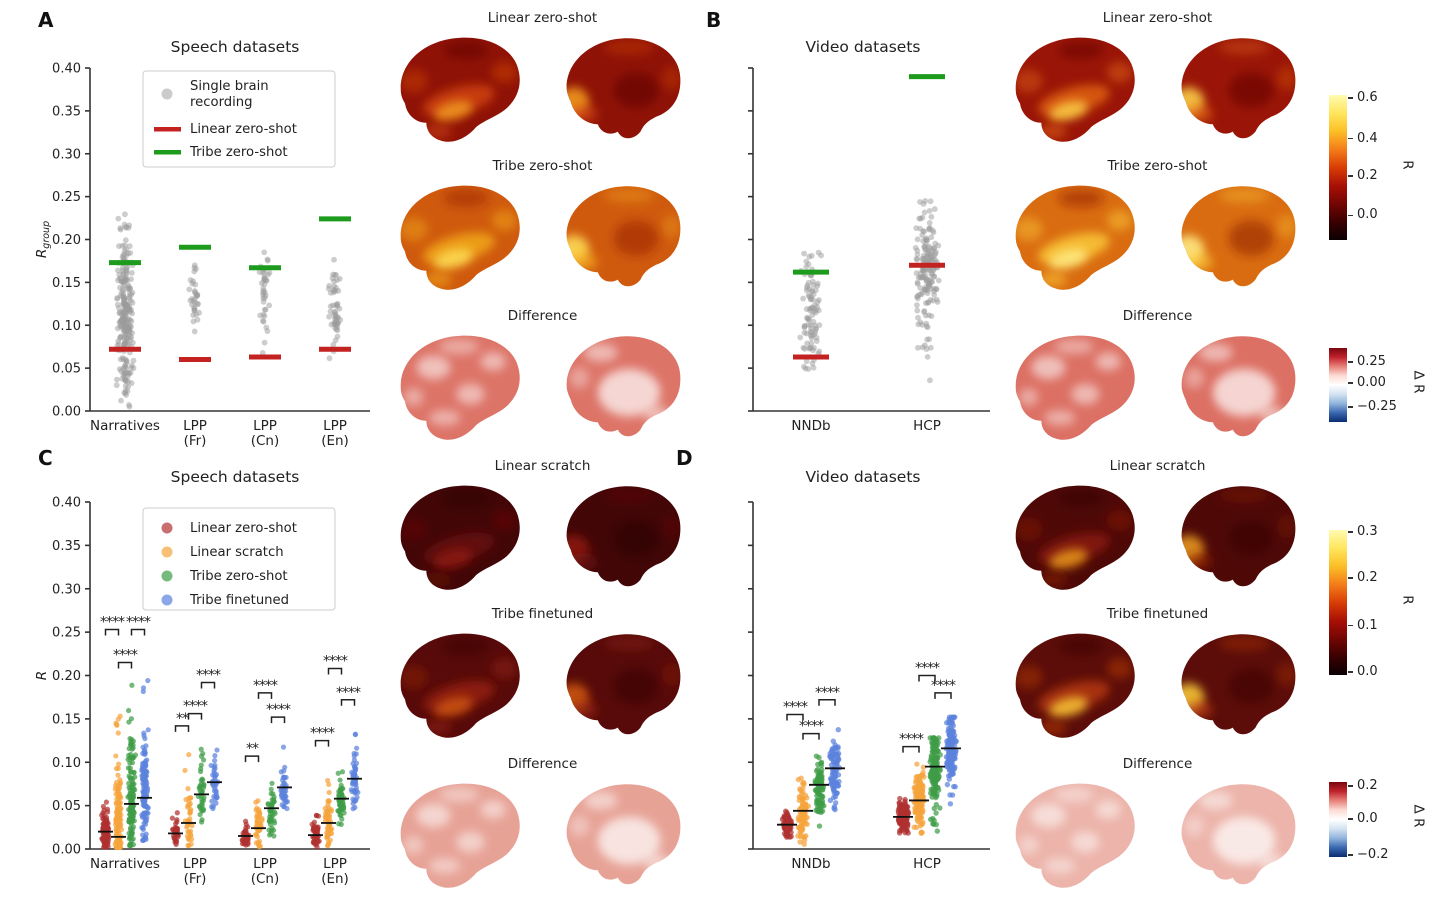  I want to click on y-axis-label: R, so click(42, 675).